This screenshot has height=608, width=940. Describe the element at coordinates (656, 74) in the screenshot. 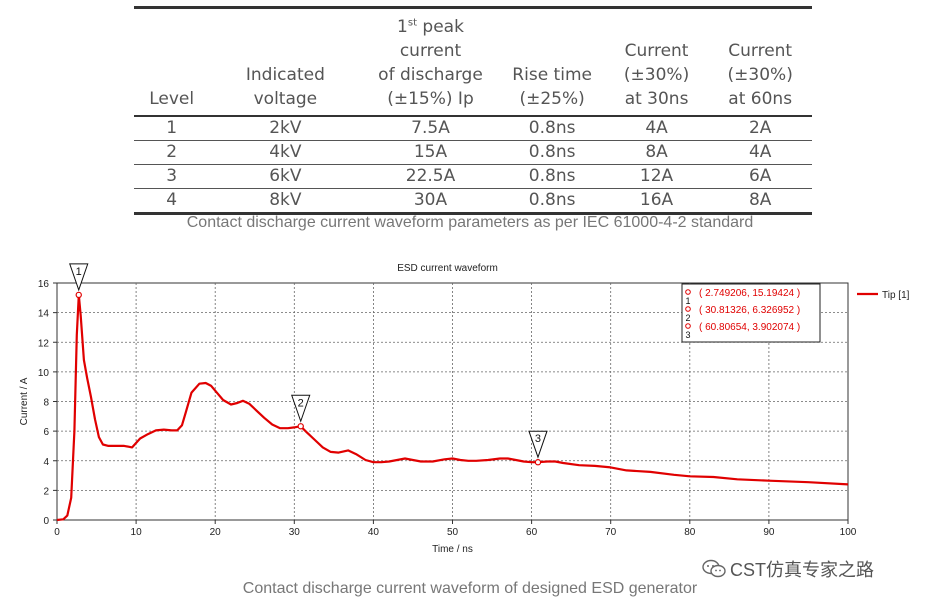

I see `header-current-30ns: Current (±30%) at 30ns` at that location.